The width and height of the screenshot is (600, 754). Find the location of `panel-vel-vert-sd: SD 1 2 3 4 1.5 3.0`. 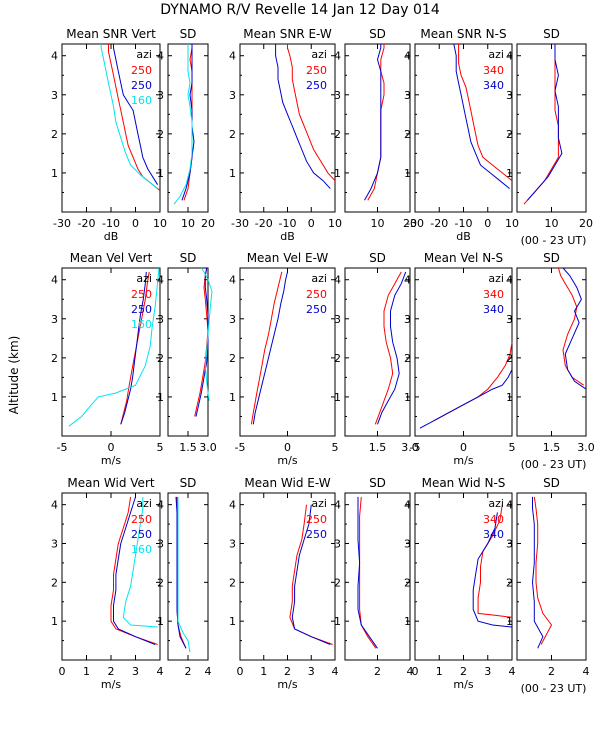

panel-vel-vert-sd: SD 1 2 3 4 1.5 3.0 is located at coordinates (187, 352).